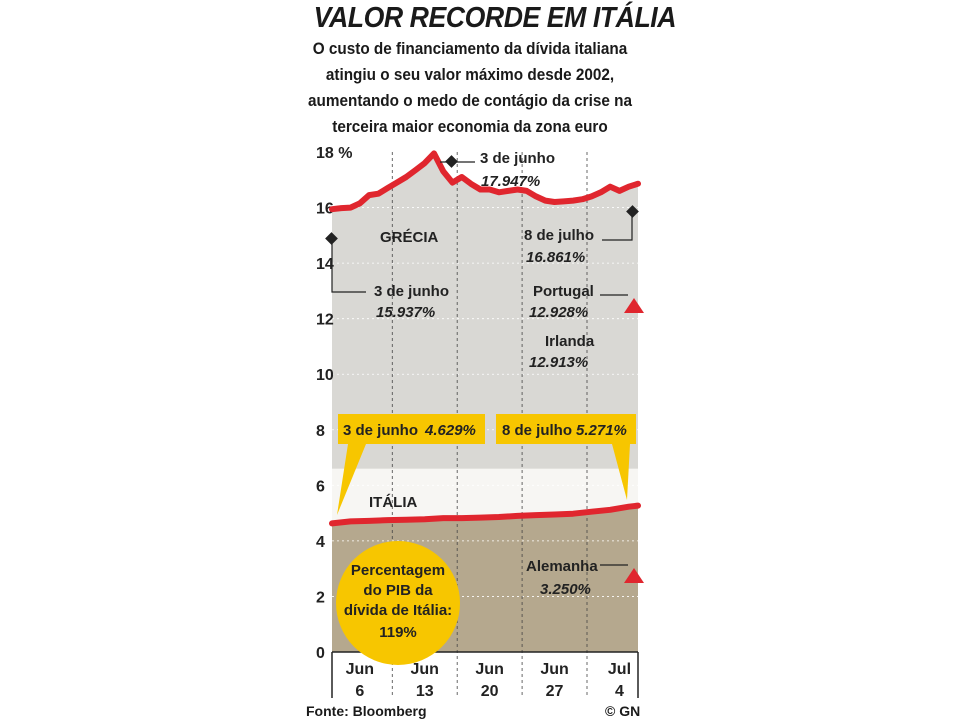 The width and height of the screenshot is (959, 720). Describe the element at coordinates (490, 691) in the screenshot. I see `x-tick-label: 20` at that location.